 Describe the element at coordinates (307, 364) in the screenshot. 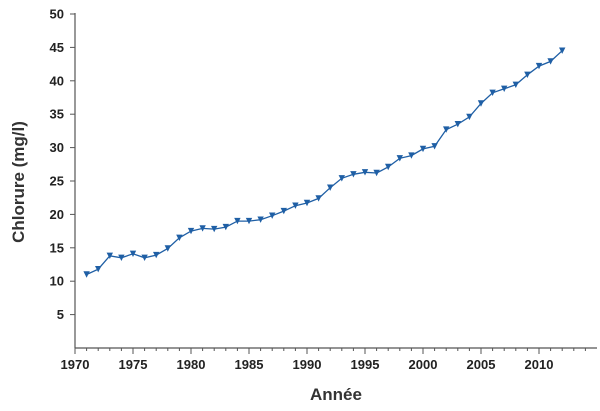

I see `x-tick-label: 1990` at that location.